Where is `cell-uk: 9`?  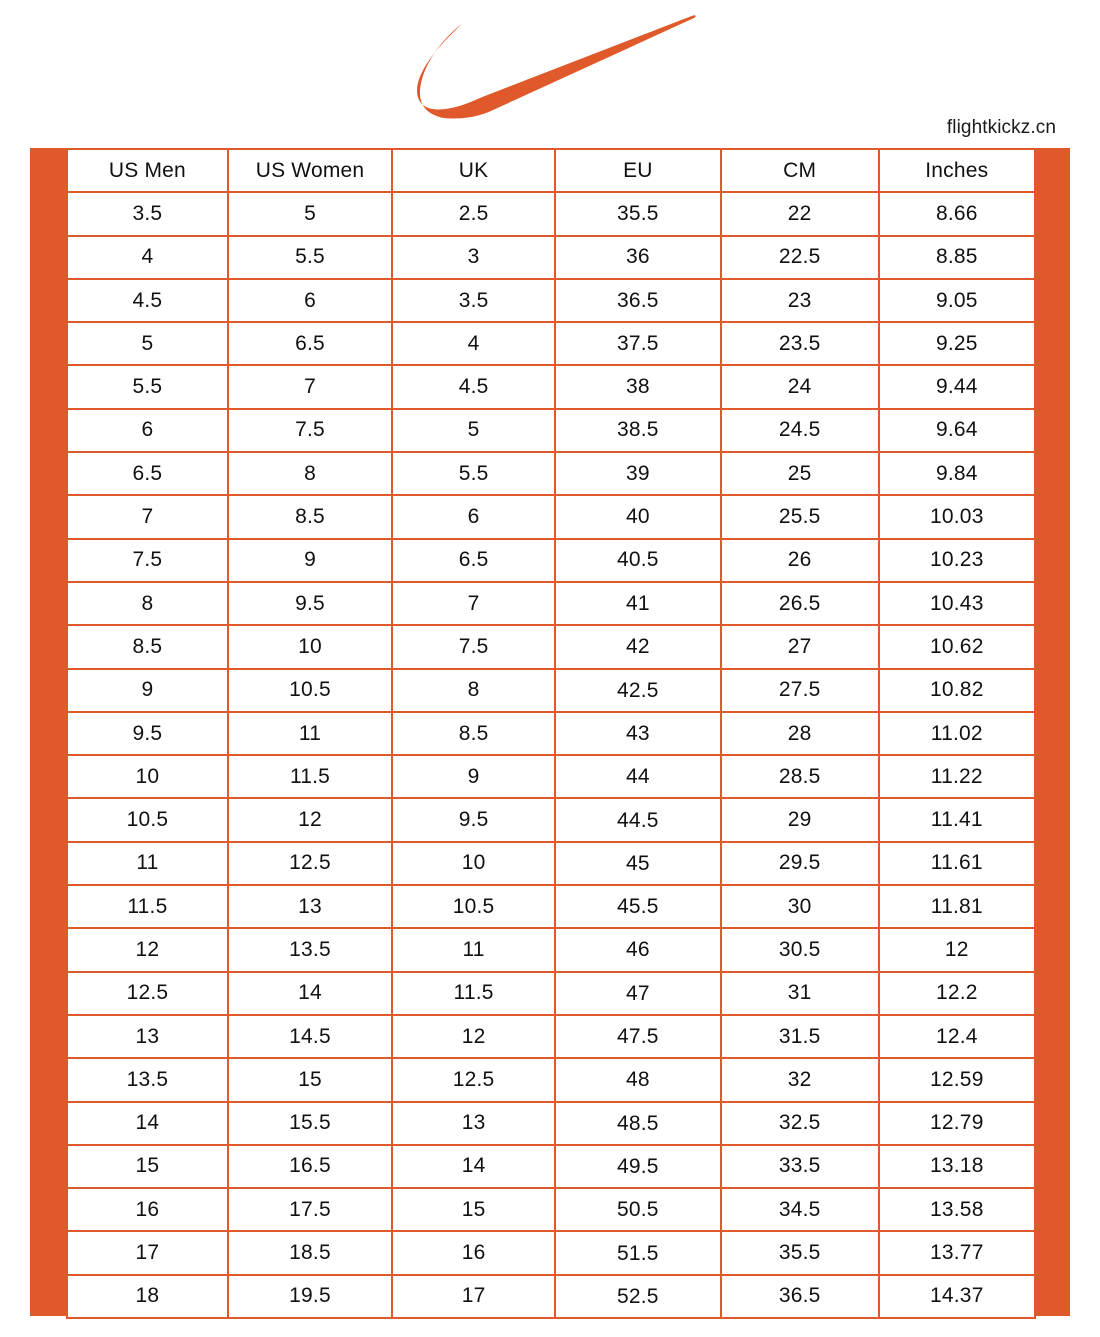
cell-uk: 9 is located at coordinates (473, 777).